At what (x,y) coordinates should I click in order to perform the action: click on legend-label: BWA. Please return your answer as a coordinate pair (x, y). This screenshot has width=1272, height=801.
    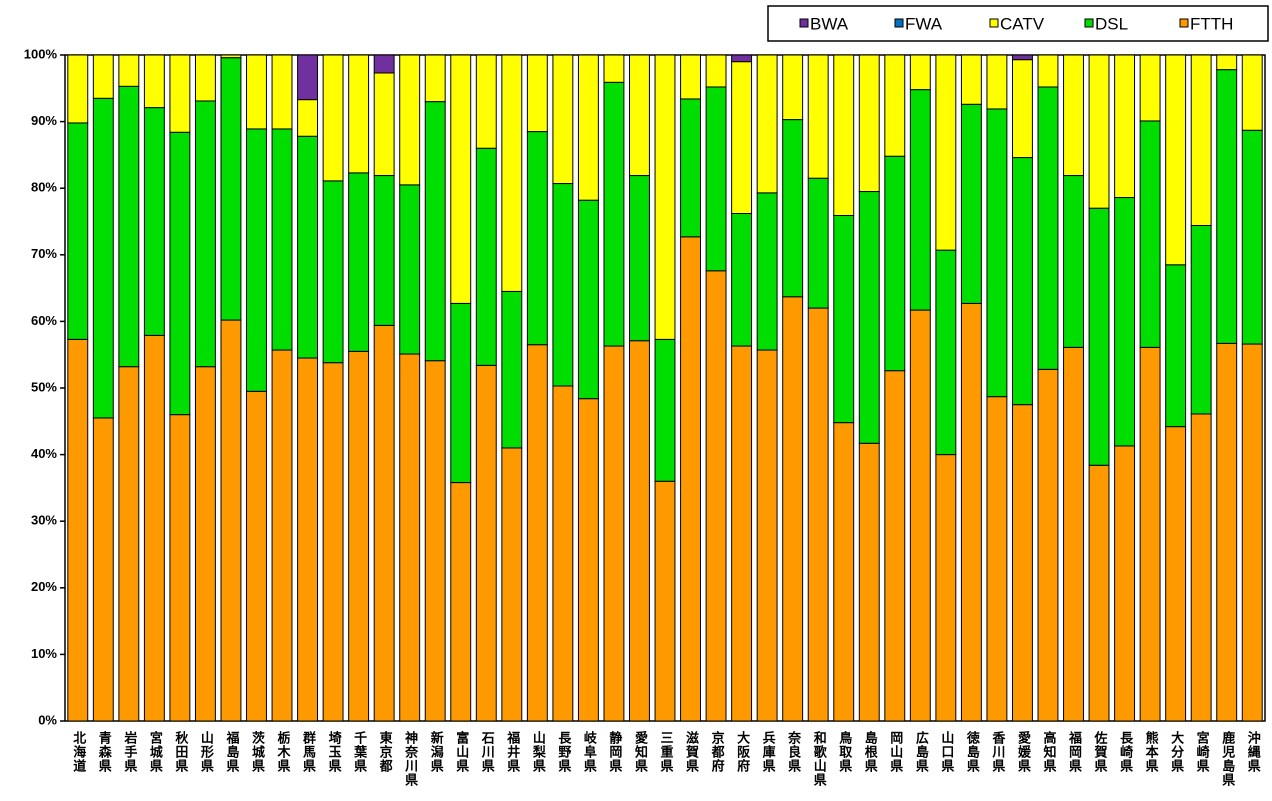
    Looking at the image, I should click on (829, 23).